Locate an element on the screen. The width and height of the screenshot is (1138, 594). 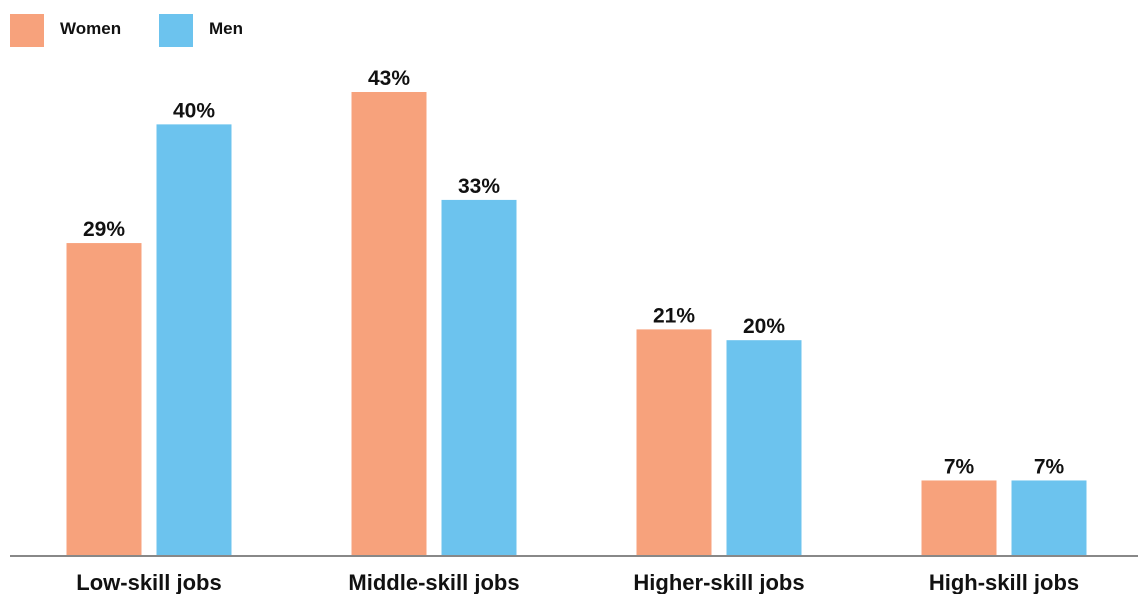
legend-swatch-women is located at coordinates (27, 30).